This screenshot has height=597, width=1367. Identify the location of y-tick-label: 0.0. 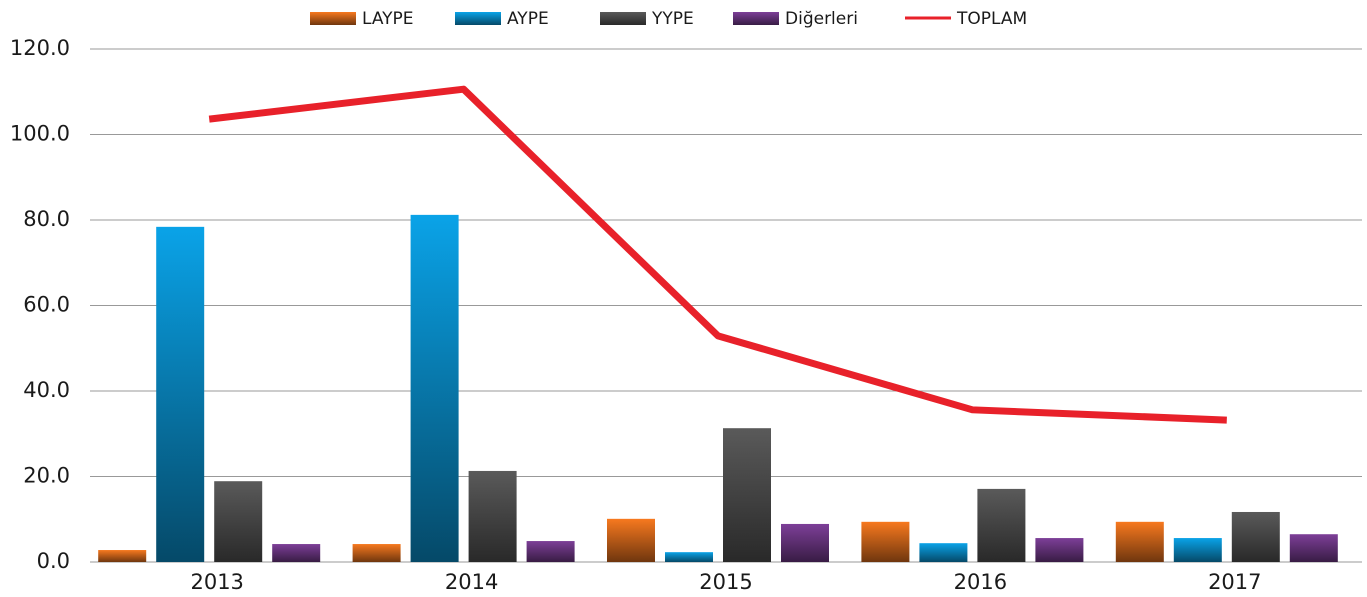
(53, 561).